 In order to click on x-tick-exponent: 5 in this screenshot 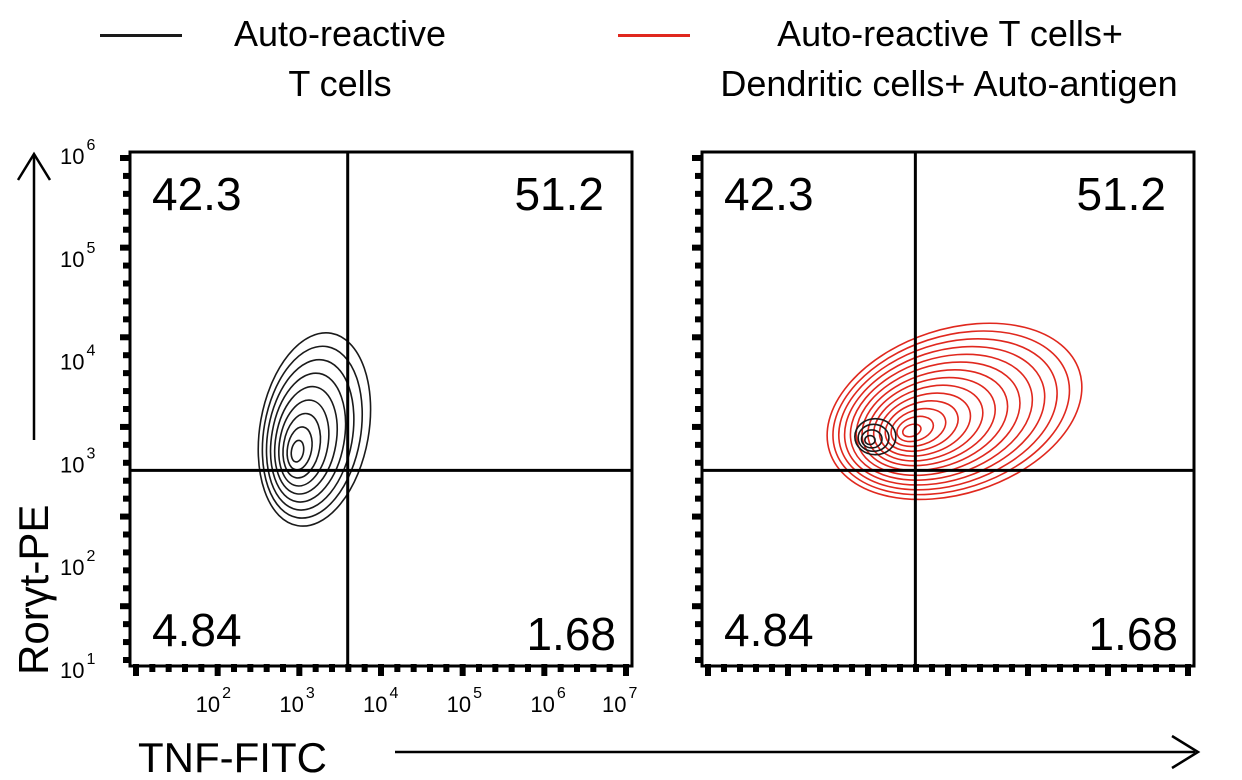, I will do `click(477, 693)`.